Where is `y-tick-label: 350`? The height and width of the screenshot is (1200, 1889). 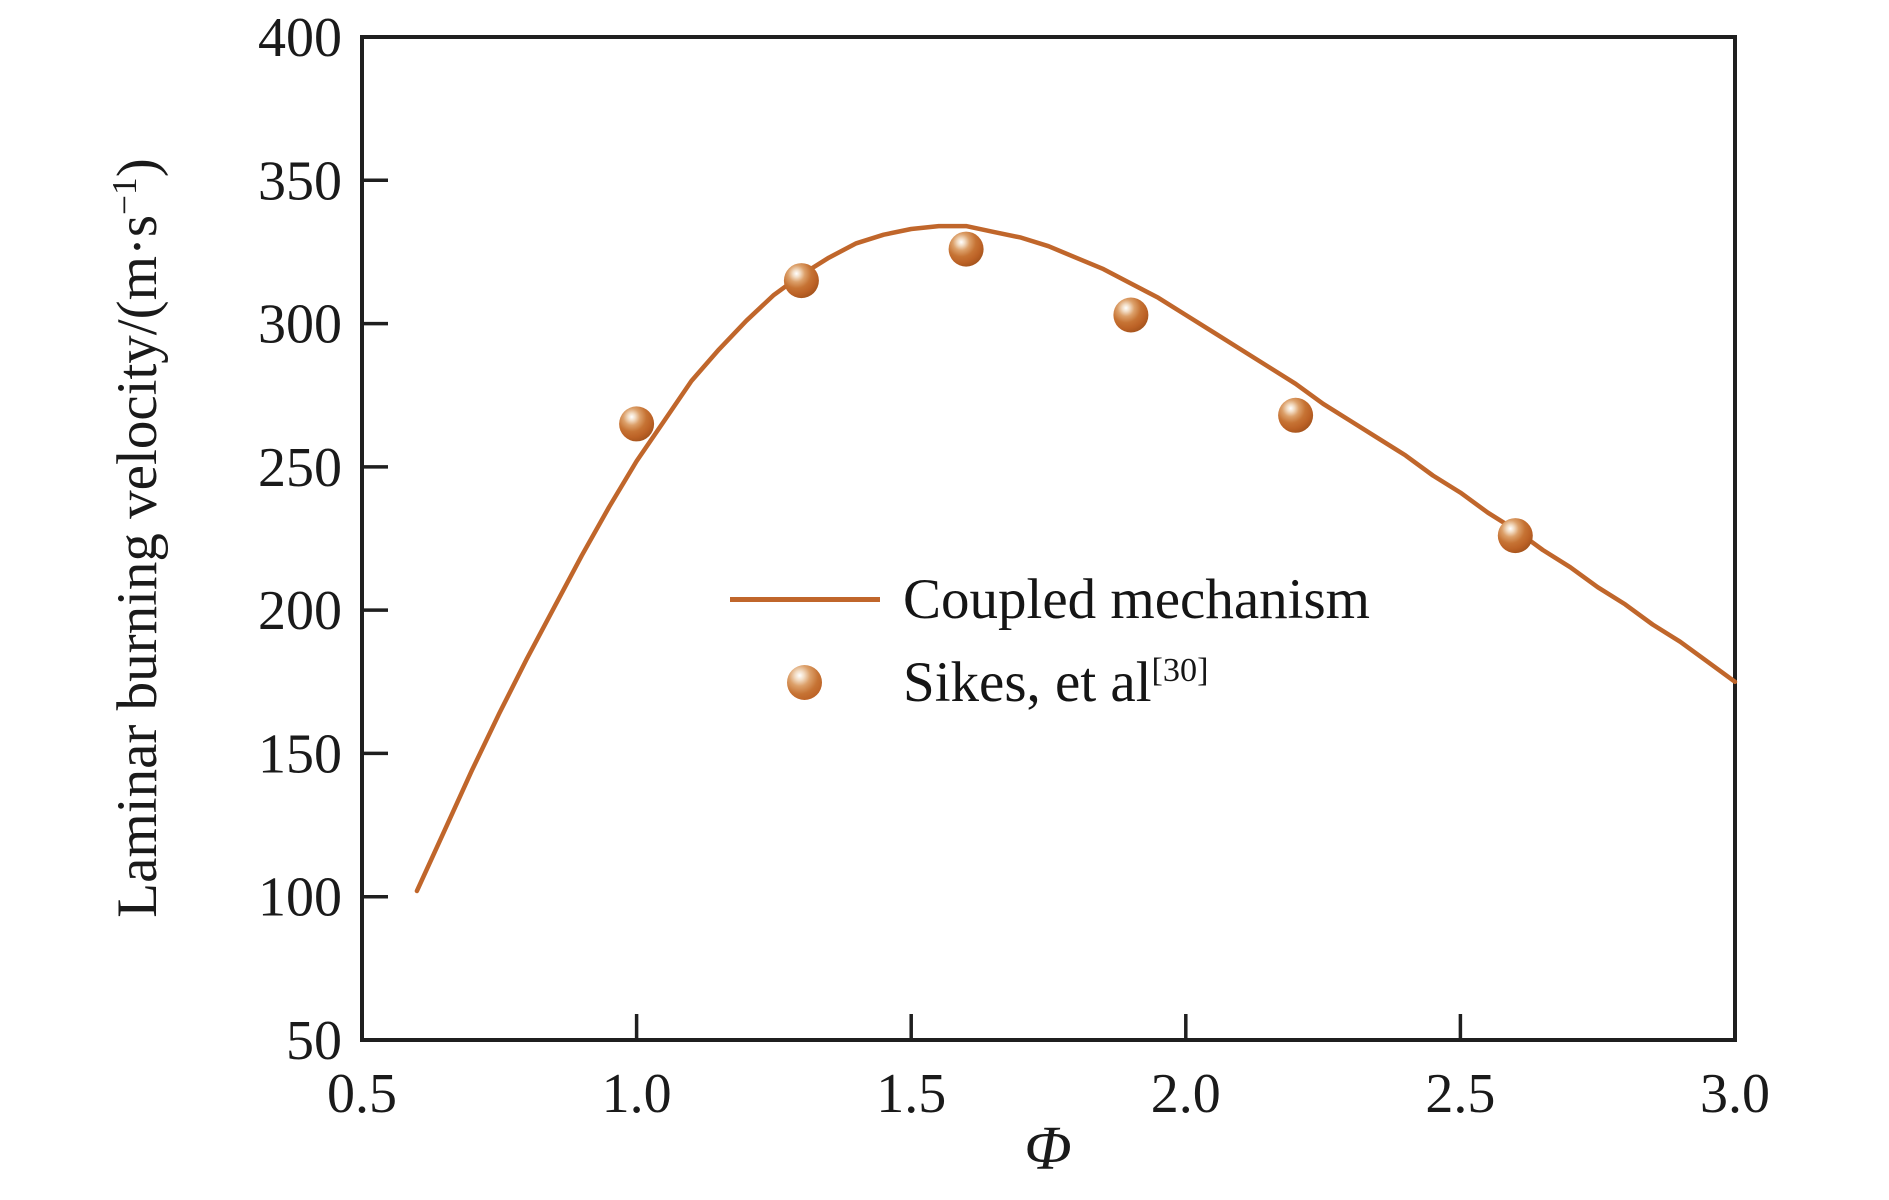 y-tick-label: 350 is located at coordinates (300, 181).